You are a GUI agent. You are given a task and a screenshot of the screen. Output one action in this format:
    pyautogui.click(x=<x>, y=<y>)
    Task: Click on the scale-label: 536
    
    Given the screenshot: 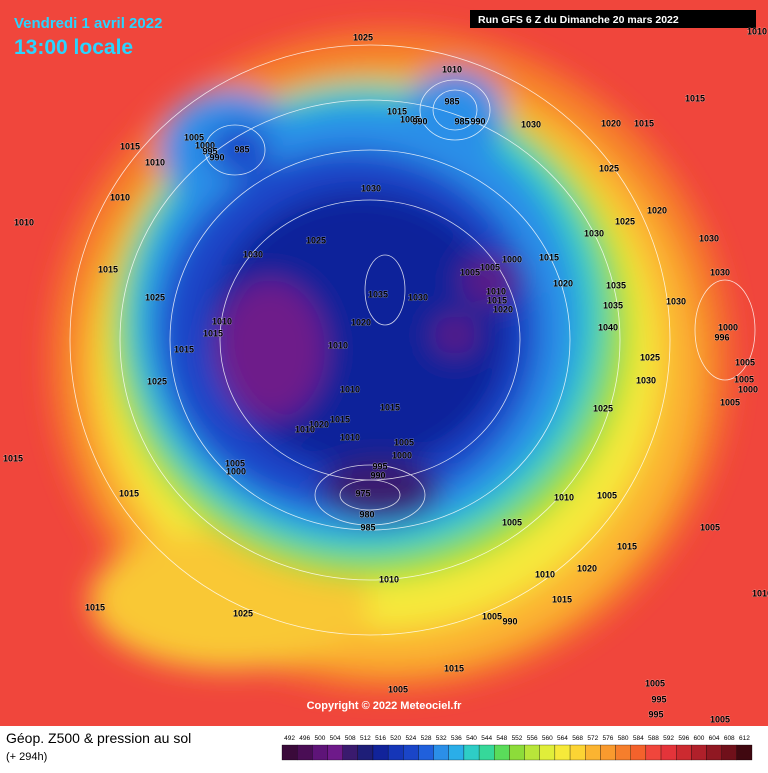 What is the action you would take?
    pyautogui.click(x=456, y=738)
    